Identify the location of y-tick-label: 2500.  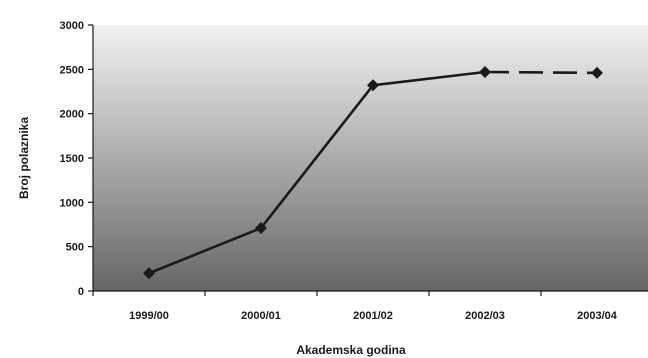
(72, 70).